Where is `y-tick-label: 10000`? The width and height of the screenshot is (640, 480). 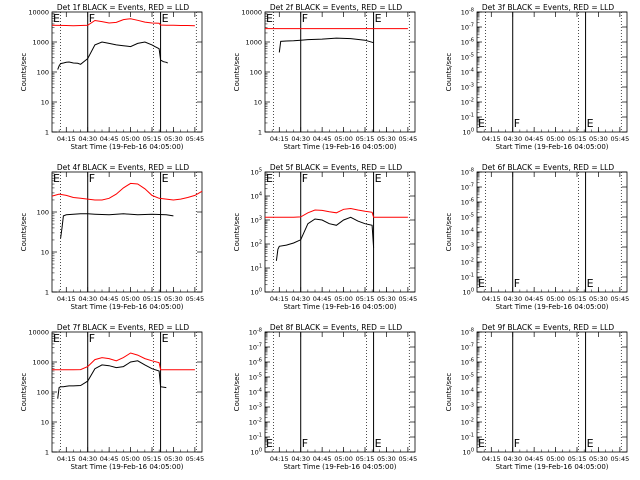 y-tick-label: 10000 is located at coordinates (38, 13).